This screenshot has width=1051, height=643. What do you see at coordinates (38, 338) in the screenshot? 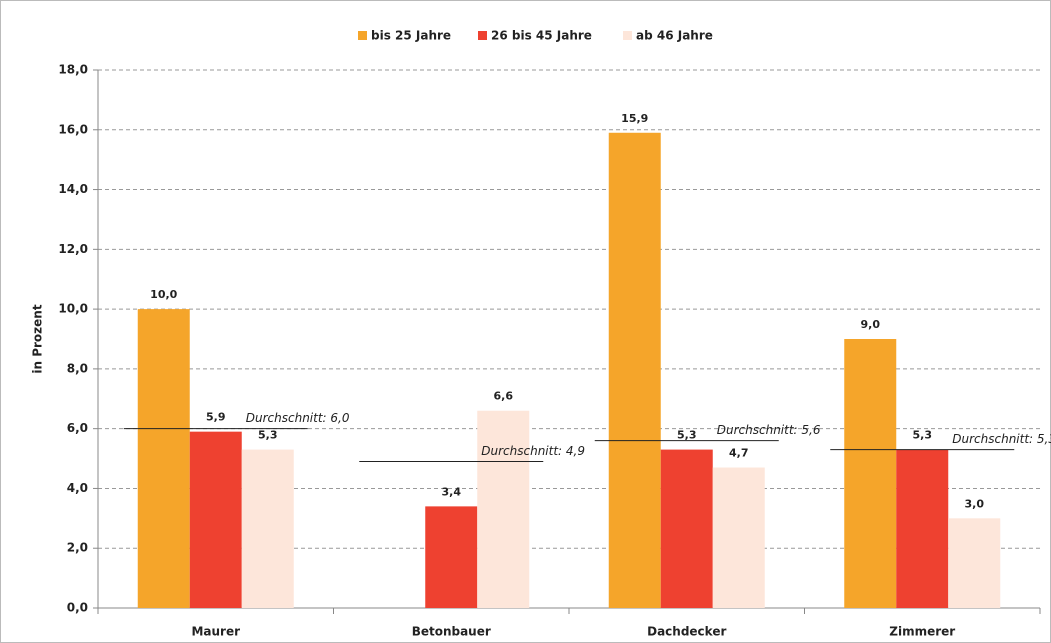
I see `y-axis-label: in Prozent` at bounding box center [38, 338].